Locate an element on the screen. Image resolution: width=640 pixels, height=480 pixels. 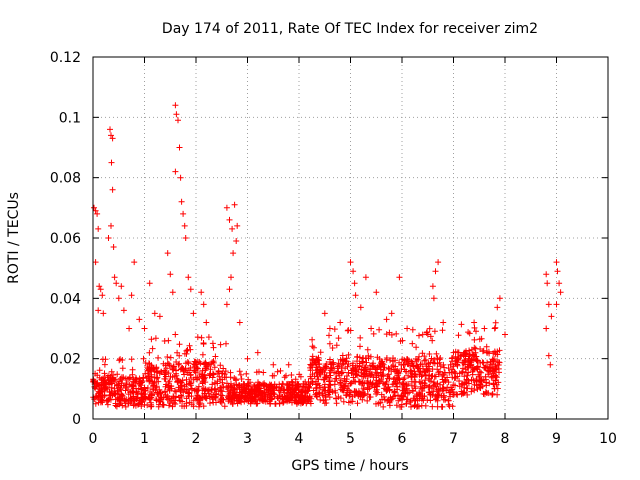
y-tick-label: 0.02 is located at coordinates (65, 360).